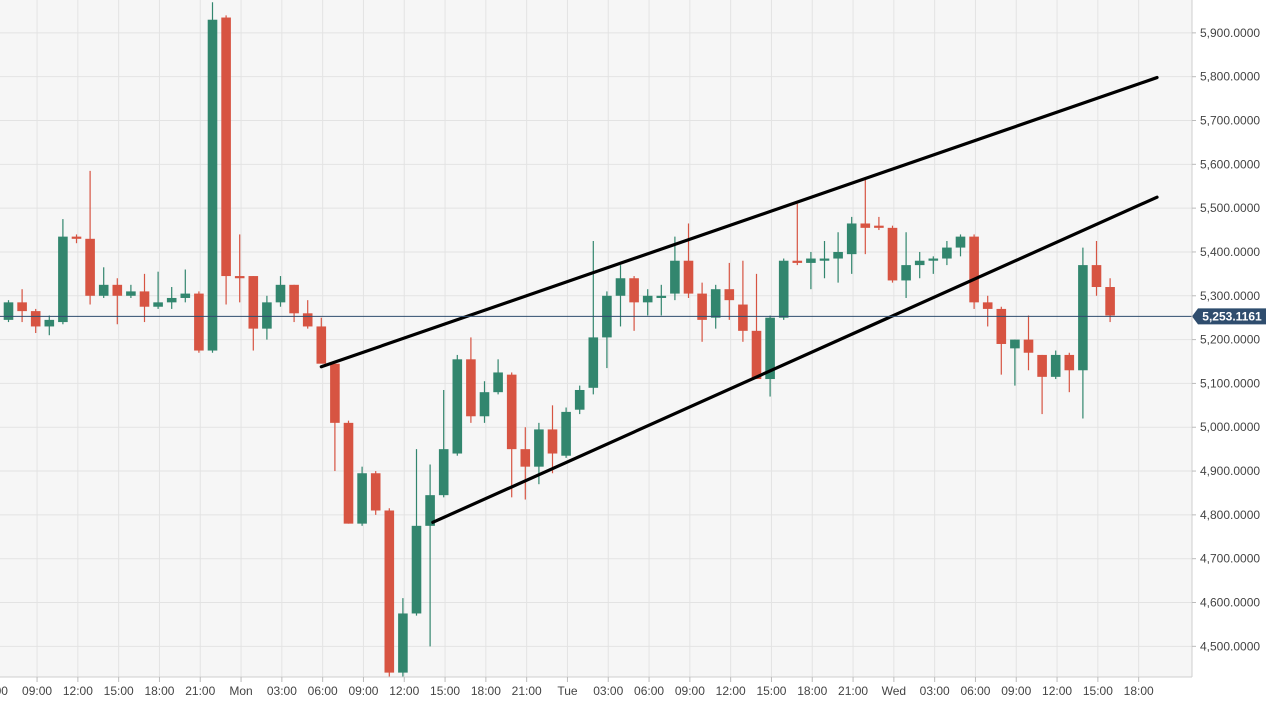  What do you see at coordinates (1230, 77) in the screenshot?
I see `y-tick-label: 5,800.0000` at bounding box center [1230, 77].